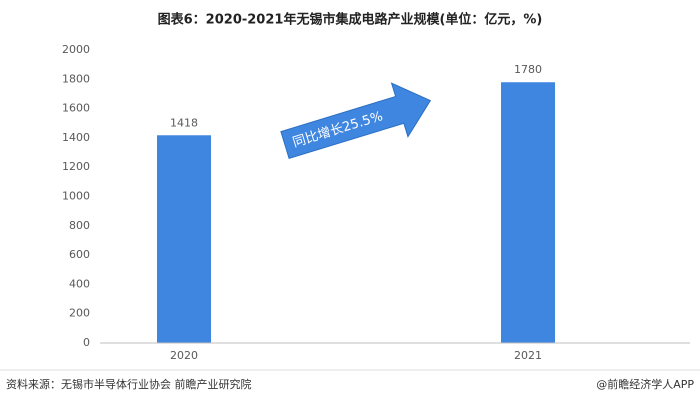 Image resolution: width=700 pixels, height=404 pixels. I want to click on y-tick-label: 1200, so click(76, 166).